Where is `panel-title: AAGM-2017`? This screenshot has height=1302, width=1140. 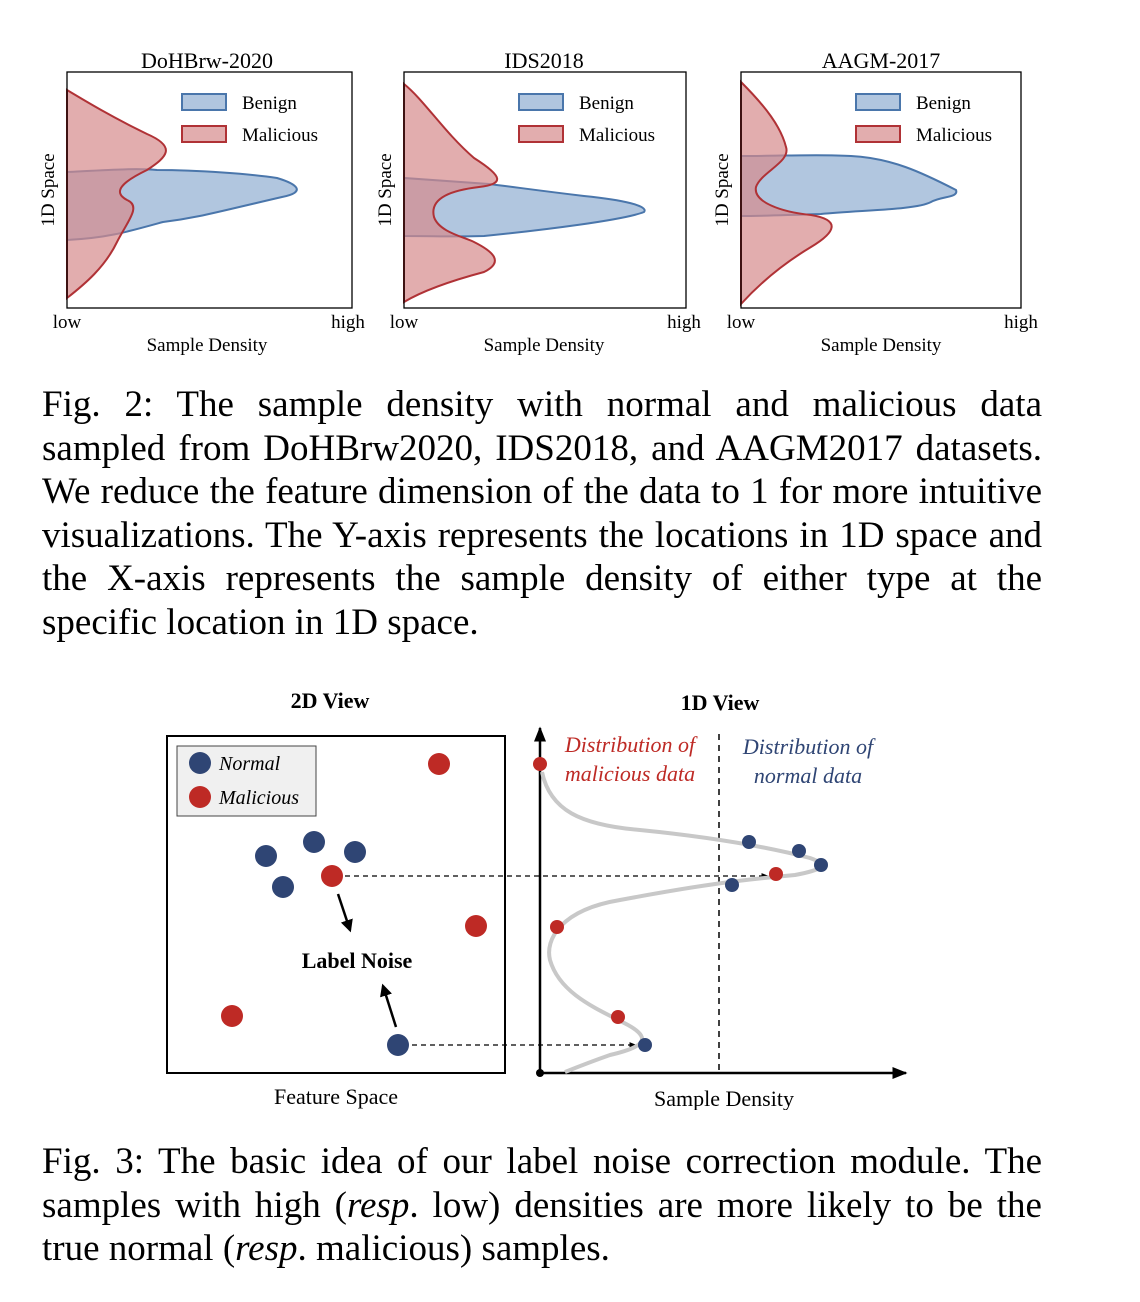 panel-title: AAGM-2017 is located at coordinates (881, 60).